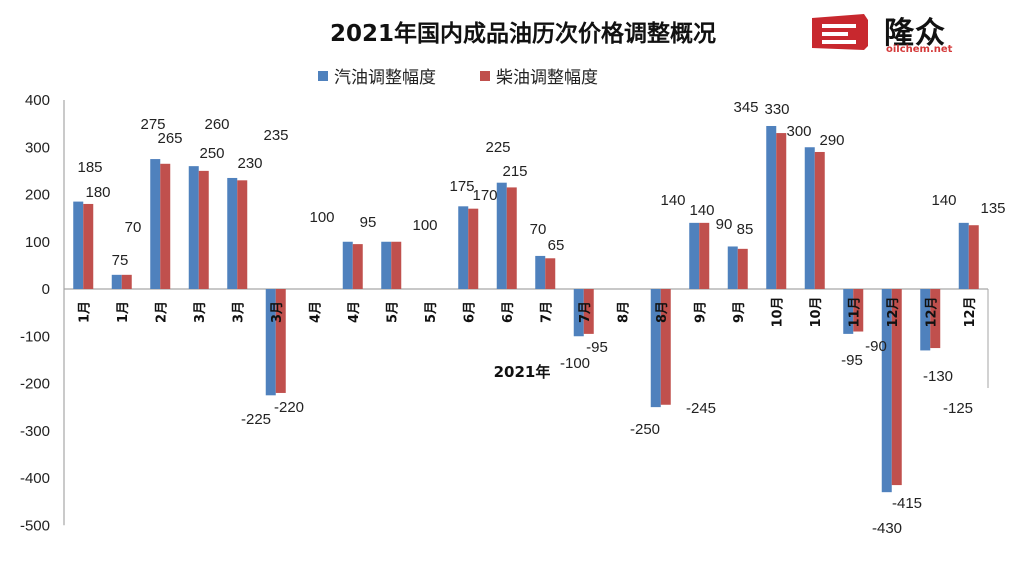 The width and height of the screenshot is (1014, 576). What do you see at coordinates (461, 186) in the screenshot?
I see `data-label: 175` at bounding box center [461, 186].